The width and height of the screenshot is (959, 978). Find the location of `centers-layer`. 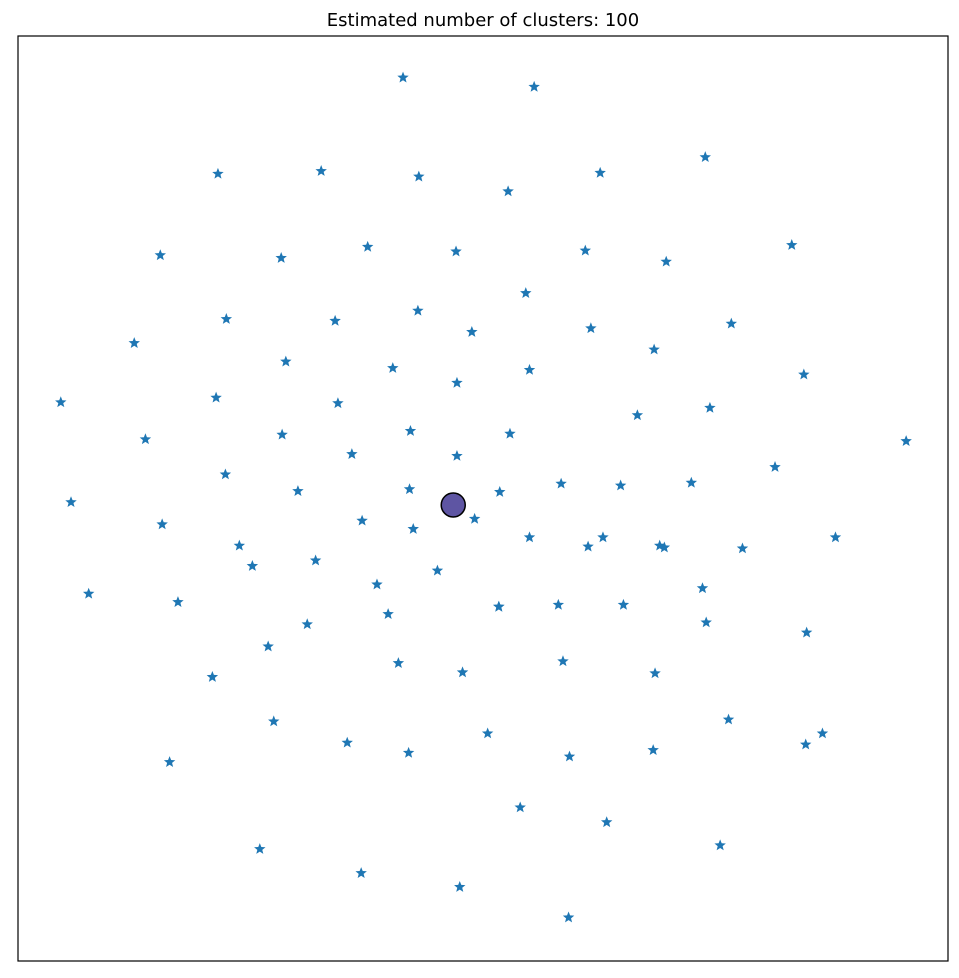

centers-layer is located at coordinates (453, 505).